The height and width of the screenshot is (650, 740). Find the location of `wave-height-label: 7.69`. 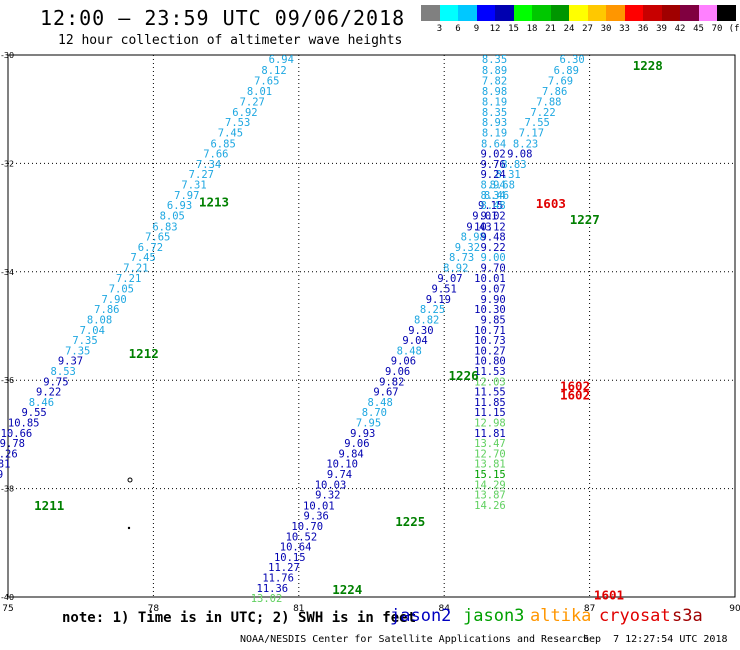

wave-height-label: 7.69 is located at coordinates (560, 81).